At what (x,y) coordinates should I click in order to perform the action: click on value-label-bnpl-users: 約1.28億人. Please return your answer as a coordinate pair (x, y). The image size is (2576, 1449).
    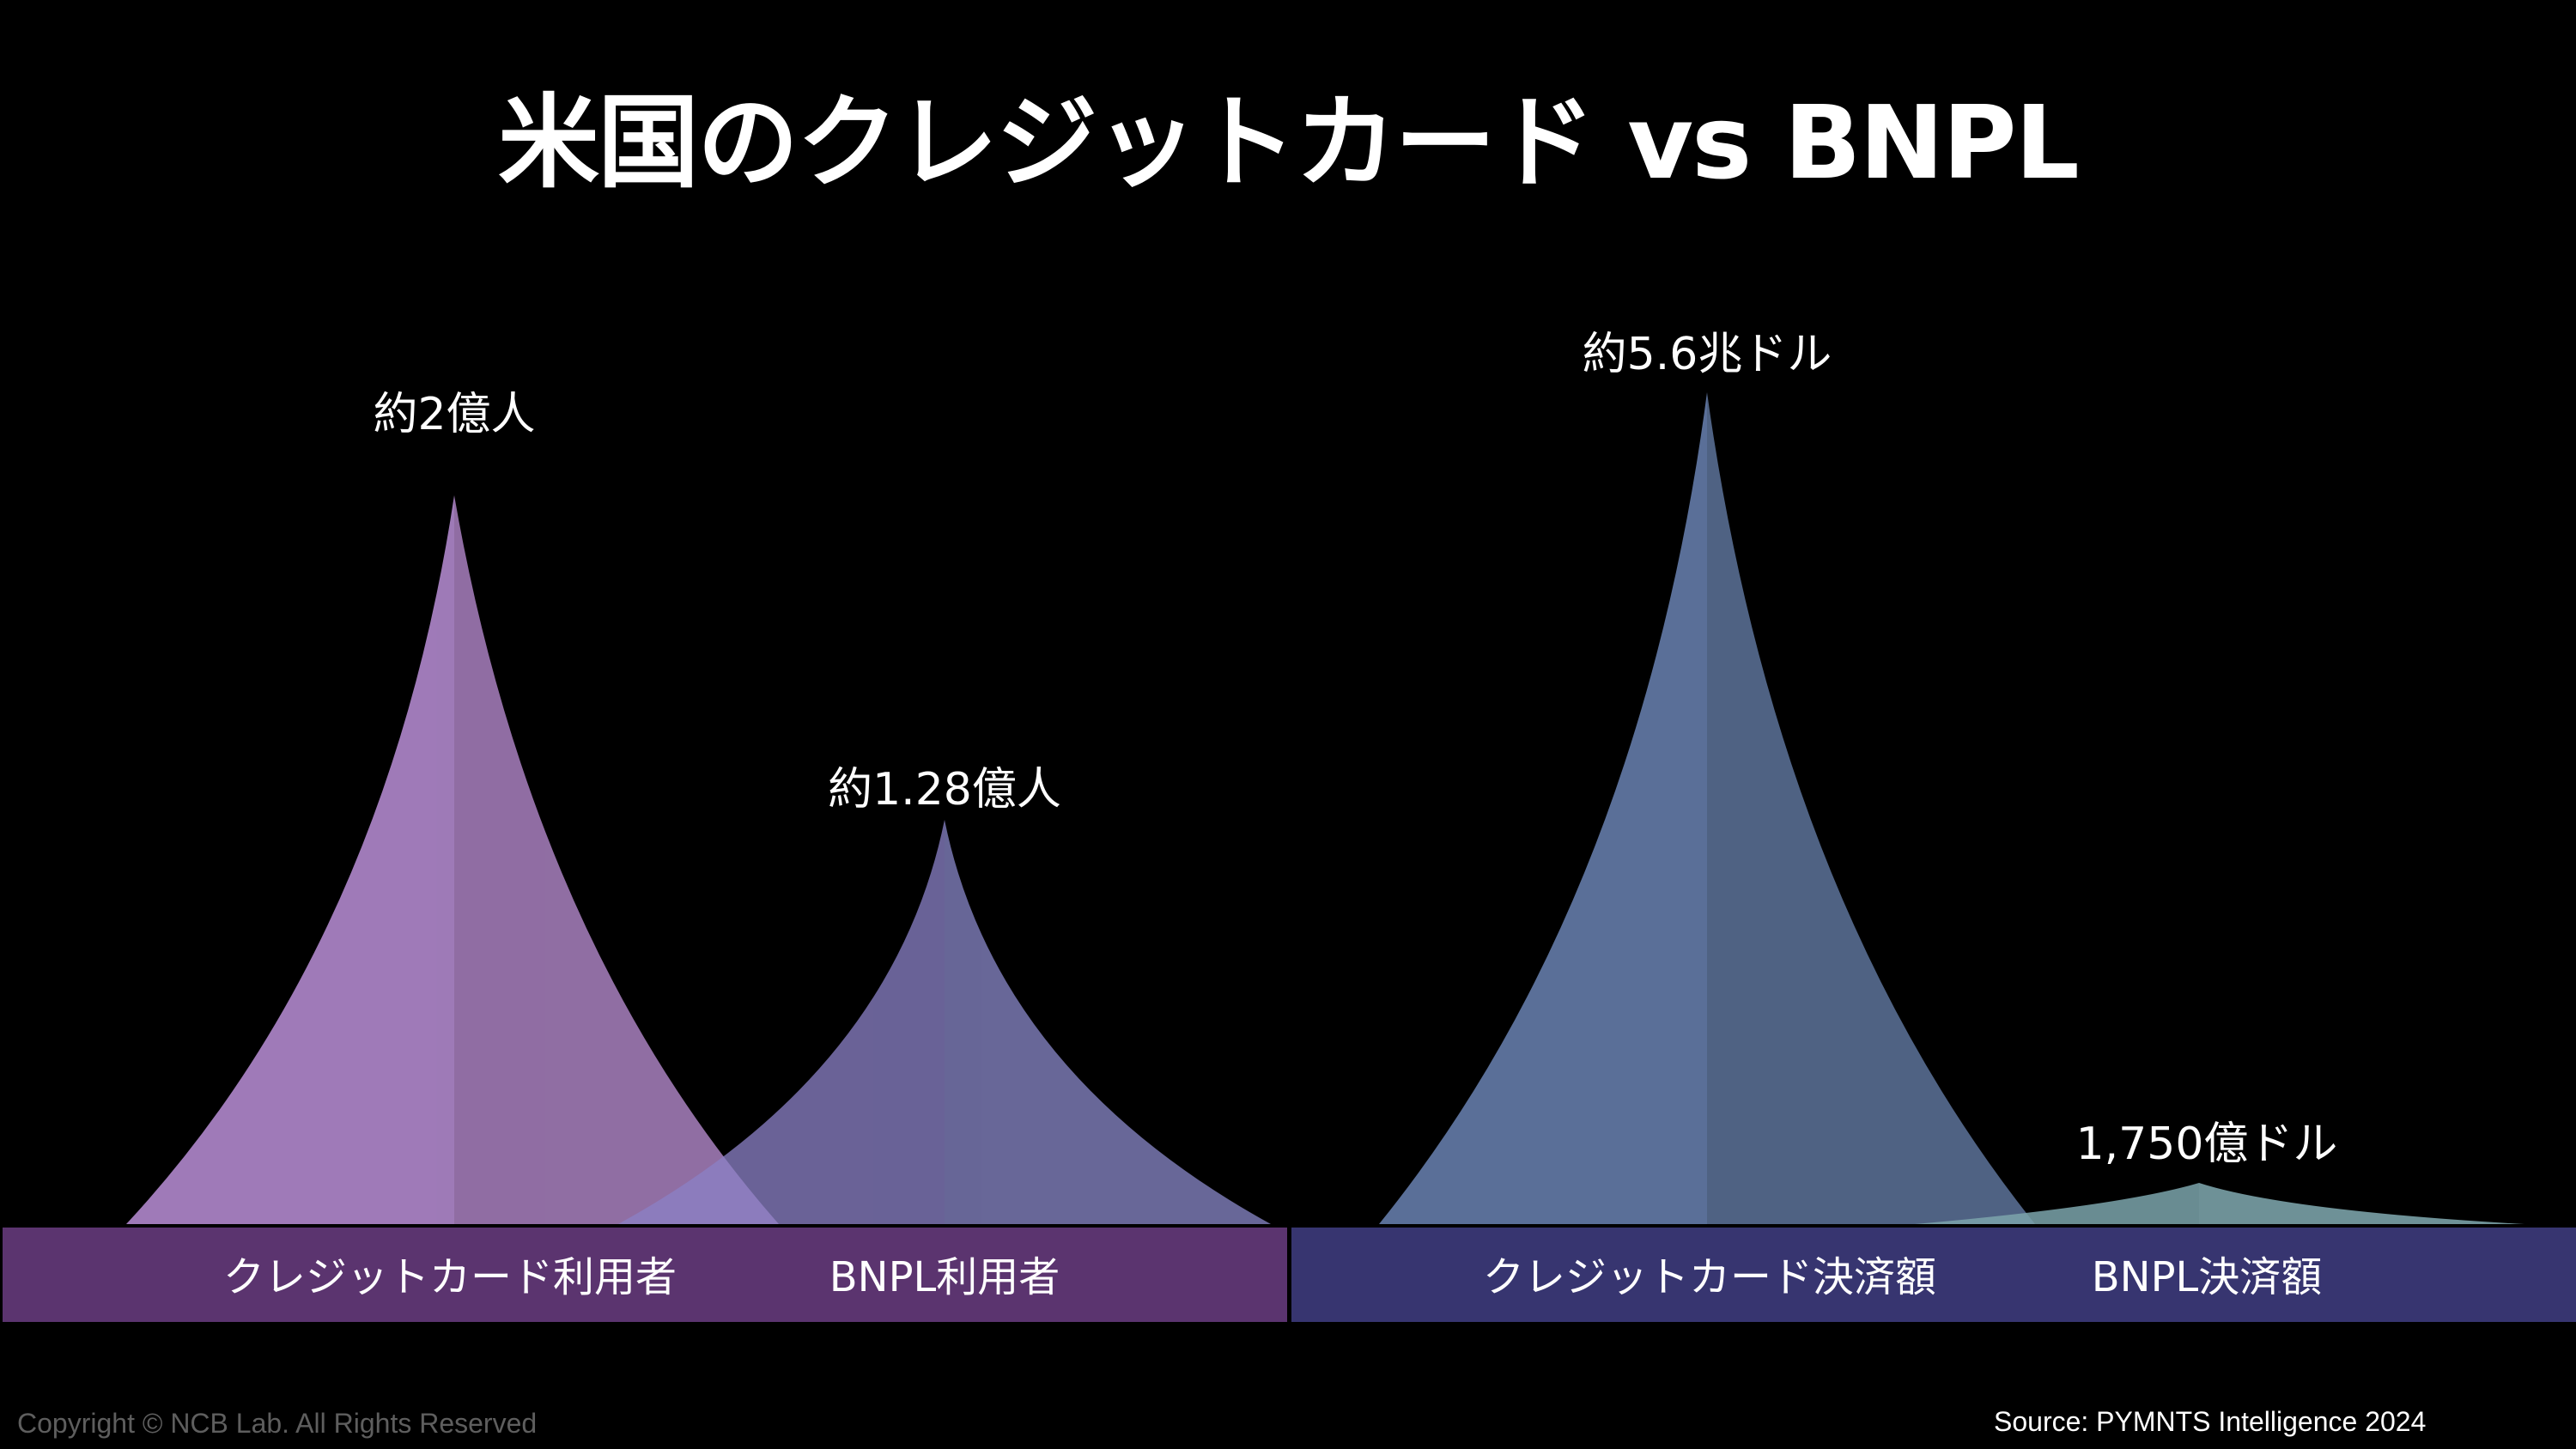
    Looking at the image, I should click on (944, 789).